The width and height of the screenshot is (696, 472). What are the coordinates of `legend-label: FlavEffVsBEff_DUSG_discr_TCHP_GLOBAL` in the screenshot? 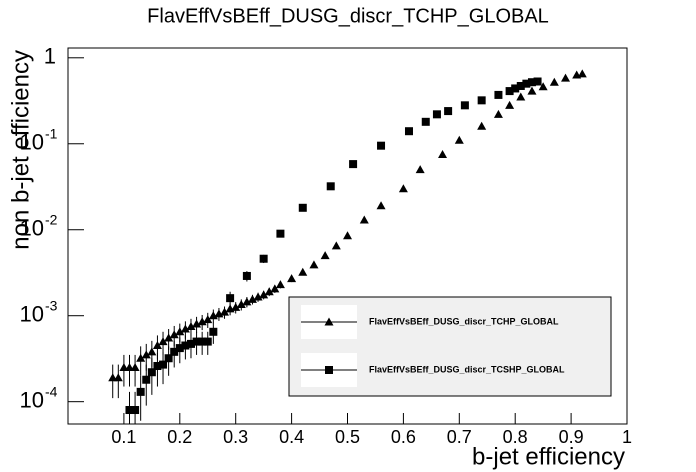 It's located at (464, 321).